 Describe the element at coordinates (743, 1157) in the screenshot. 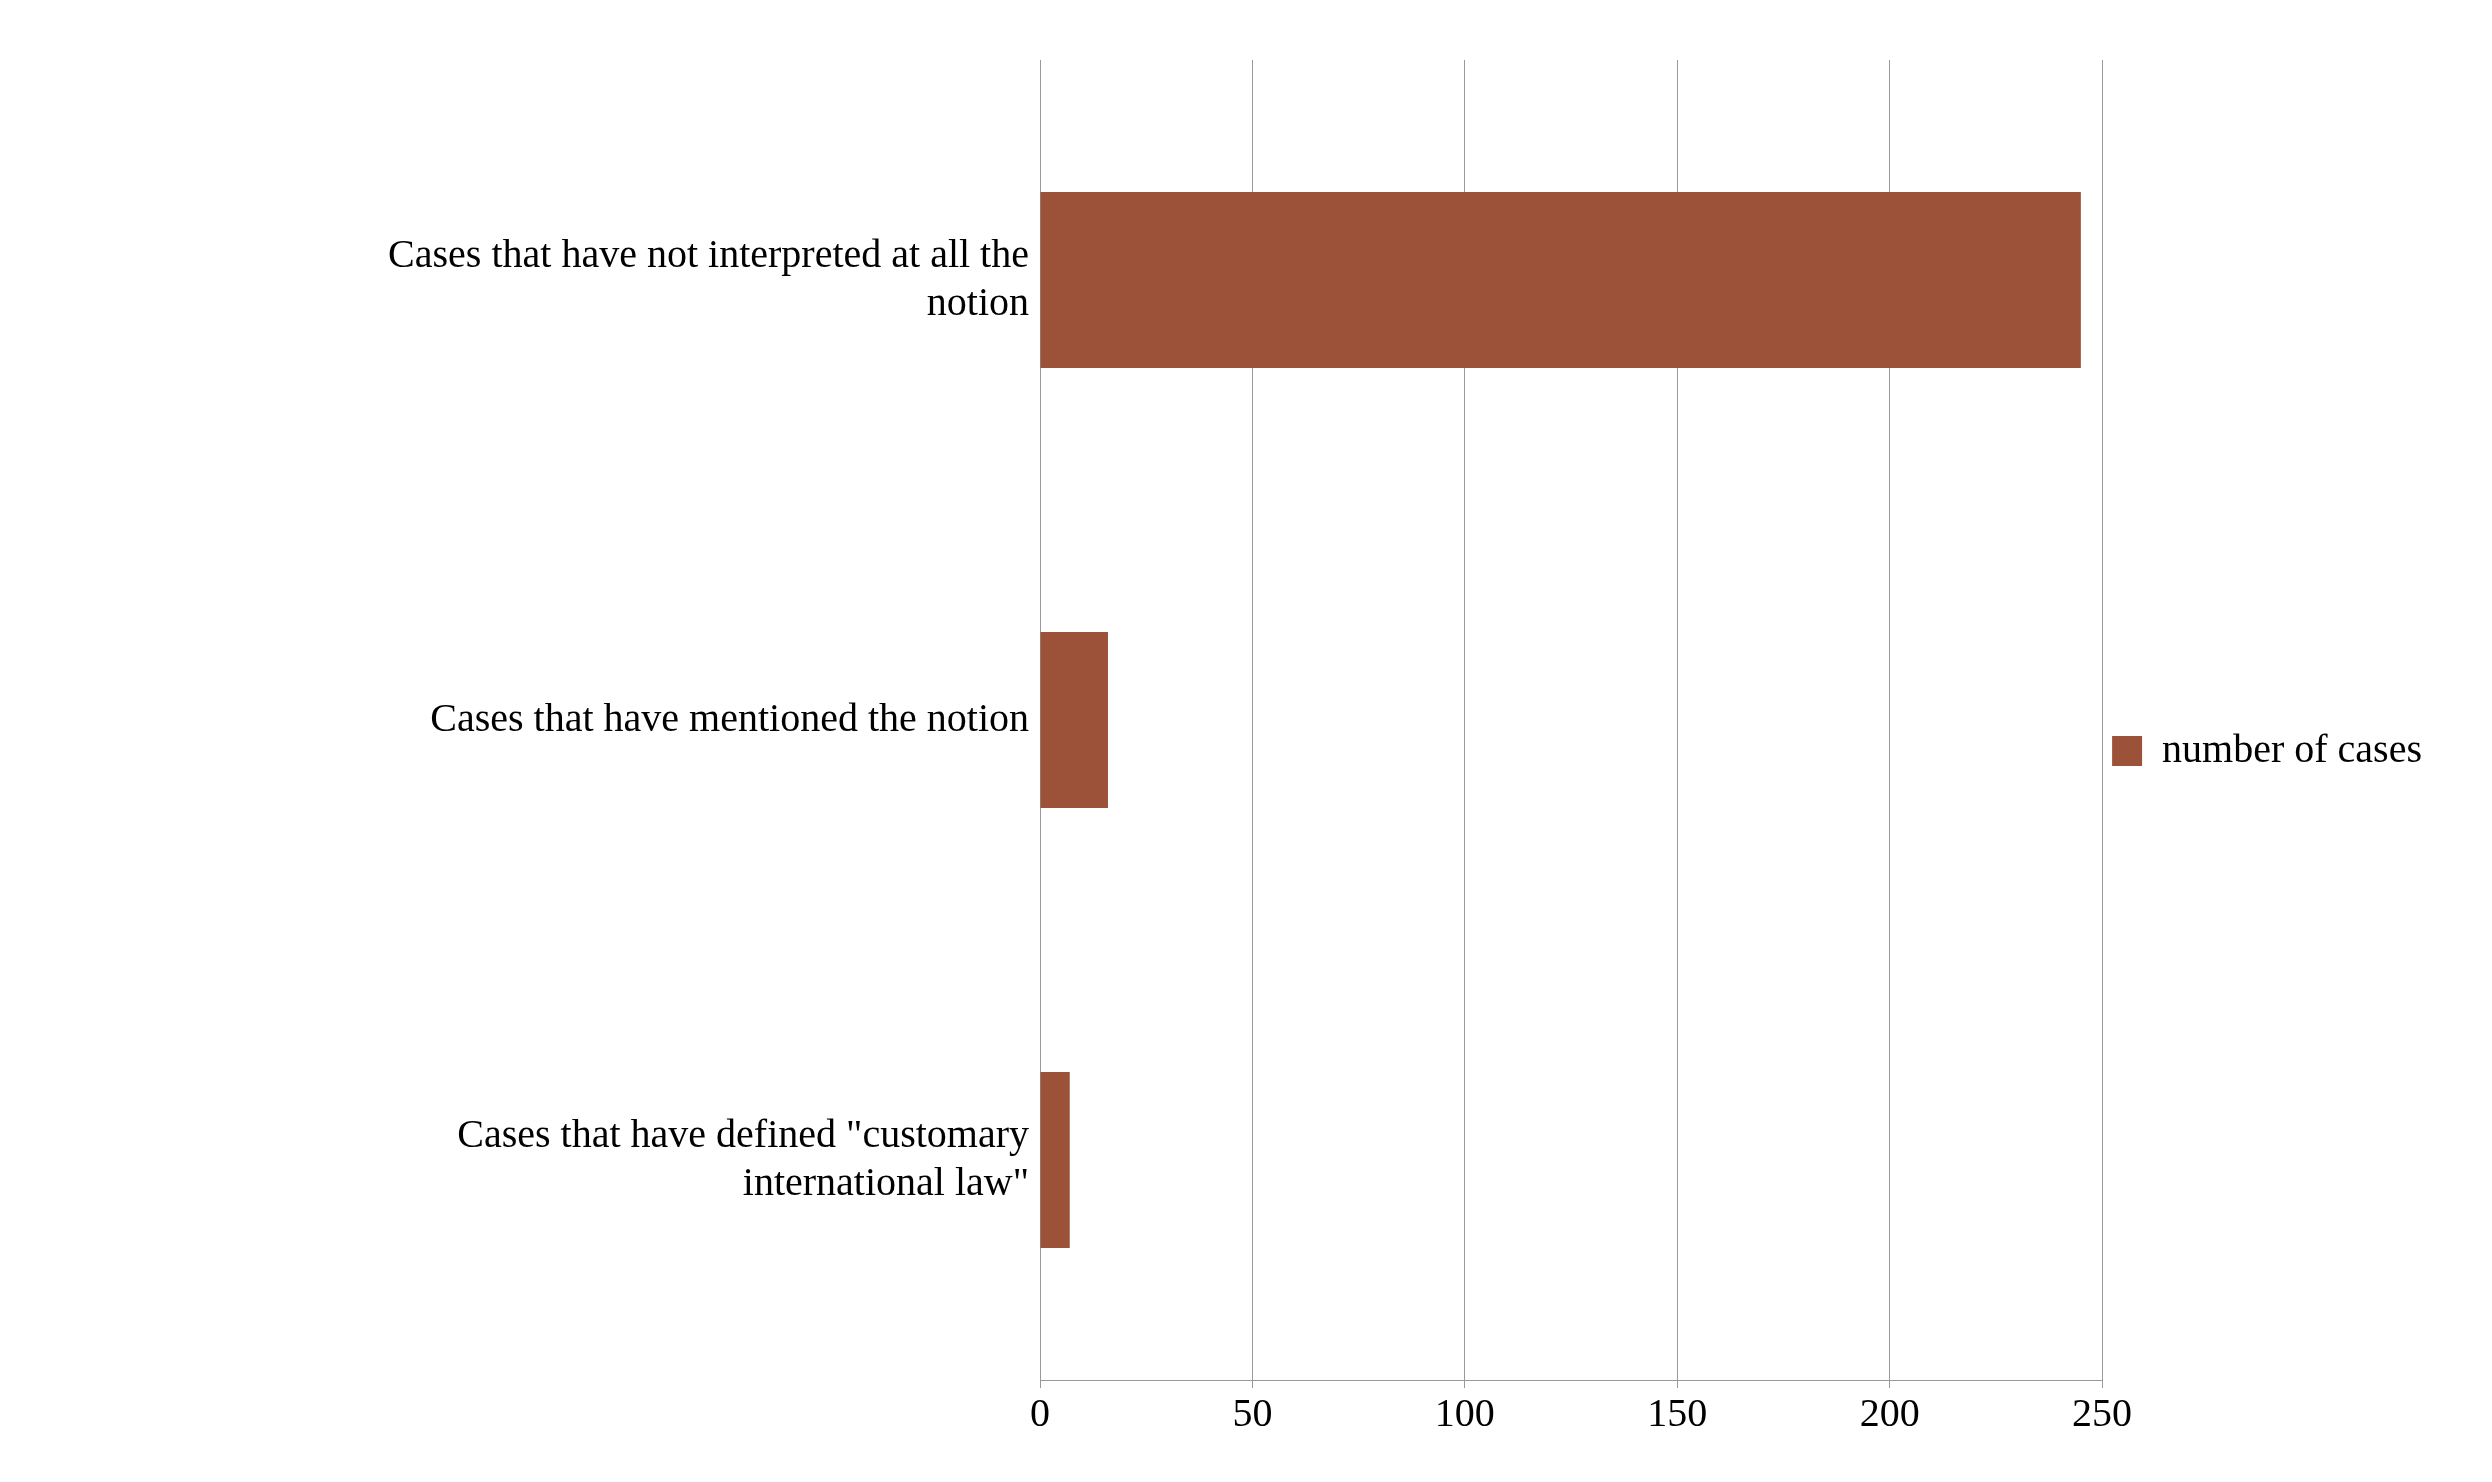

I see `y-tick-label: Cases that have defined "customary international law"` at that location.